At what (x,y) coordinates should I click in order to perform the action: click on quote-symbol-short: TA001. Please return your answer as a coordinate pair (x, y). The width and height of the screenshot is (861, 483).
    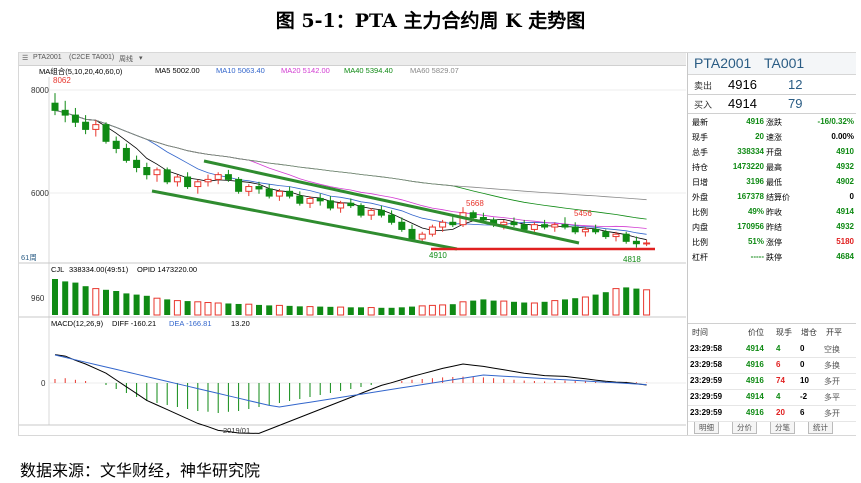
    Looking at the image, I should click on (784, 63).